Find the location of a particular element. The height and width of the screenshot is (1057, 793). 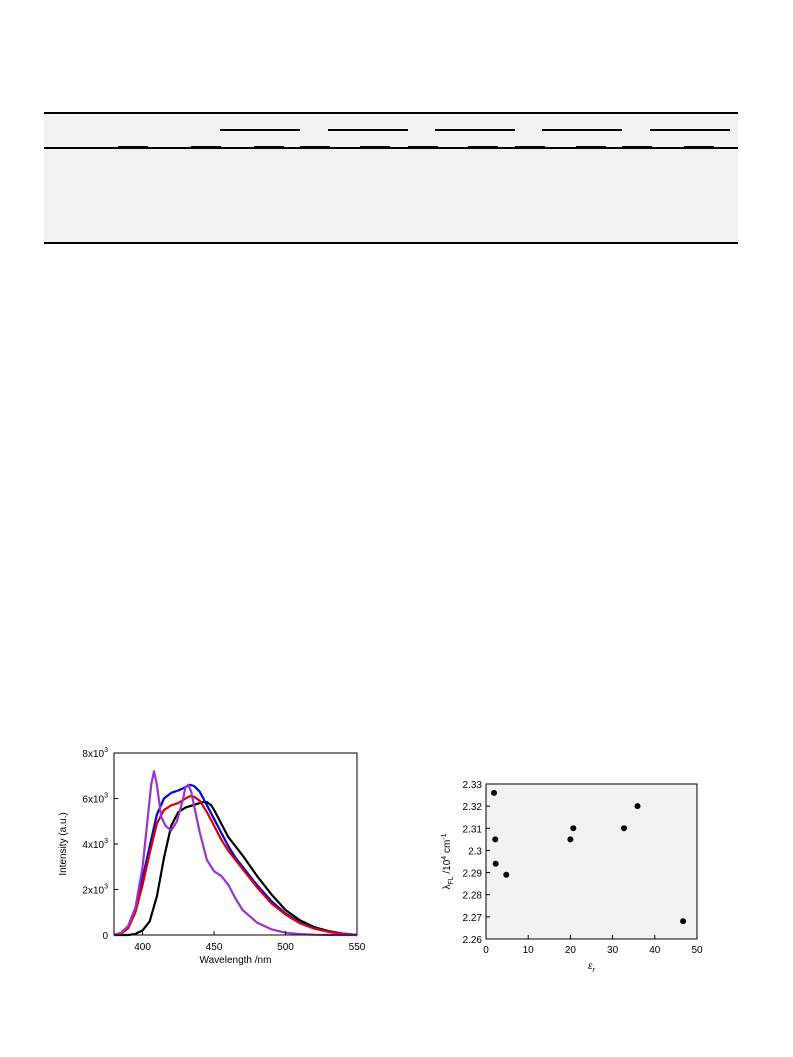

y-tick-label: 2.27 is located at coordinates (473, 918).